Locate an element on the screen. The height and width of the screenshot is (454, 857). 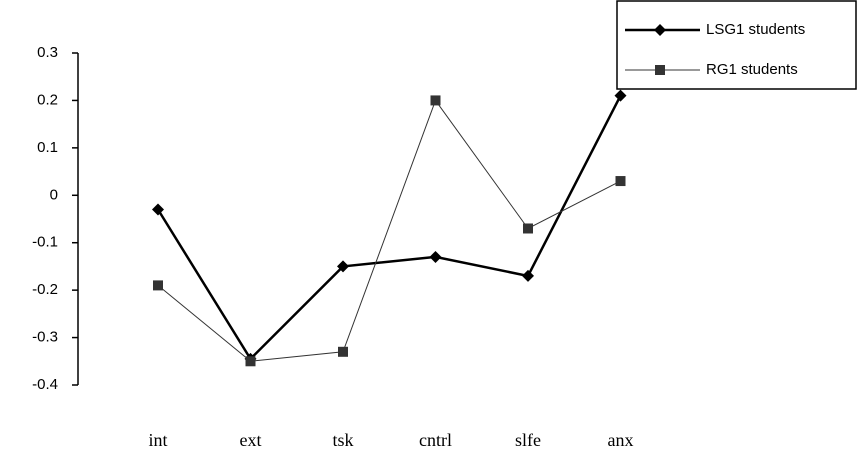
y-tick-label: -0.4 is located at coordinates (45, 384).